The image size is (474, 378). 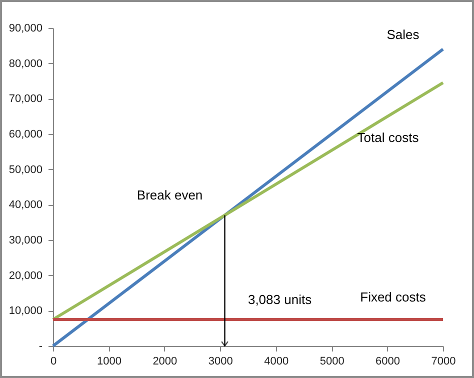 I want to click on series-label: Fixed costs, so click(x=393, y=297).